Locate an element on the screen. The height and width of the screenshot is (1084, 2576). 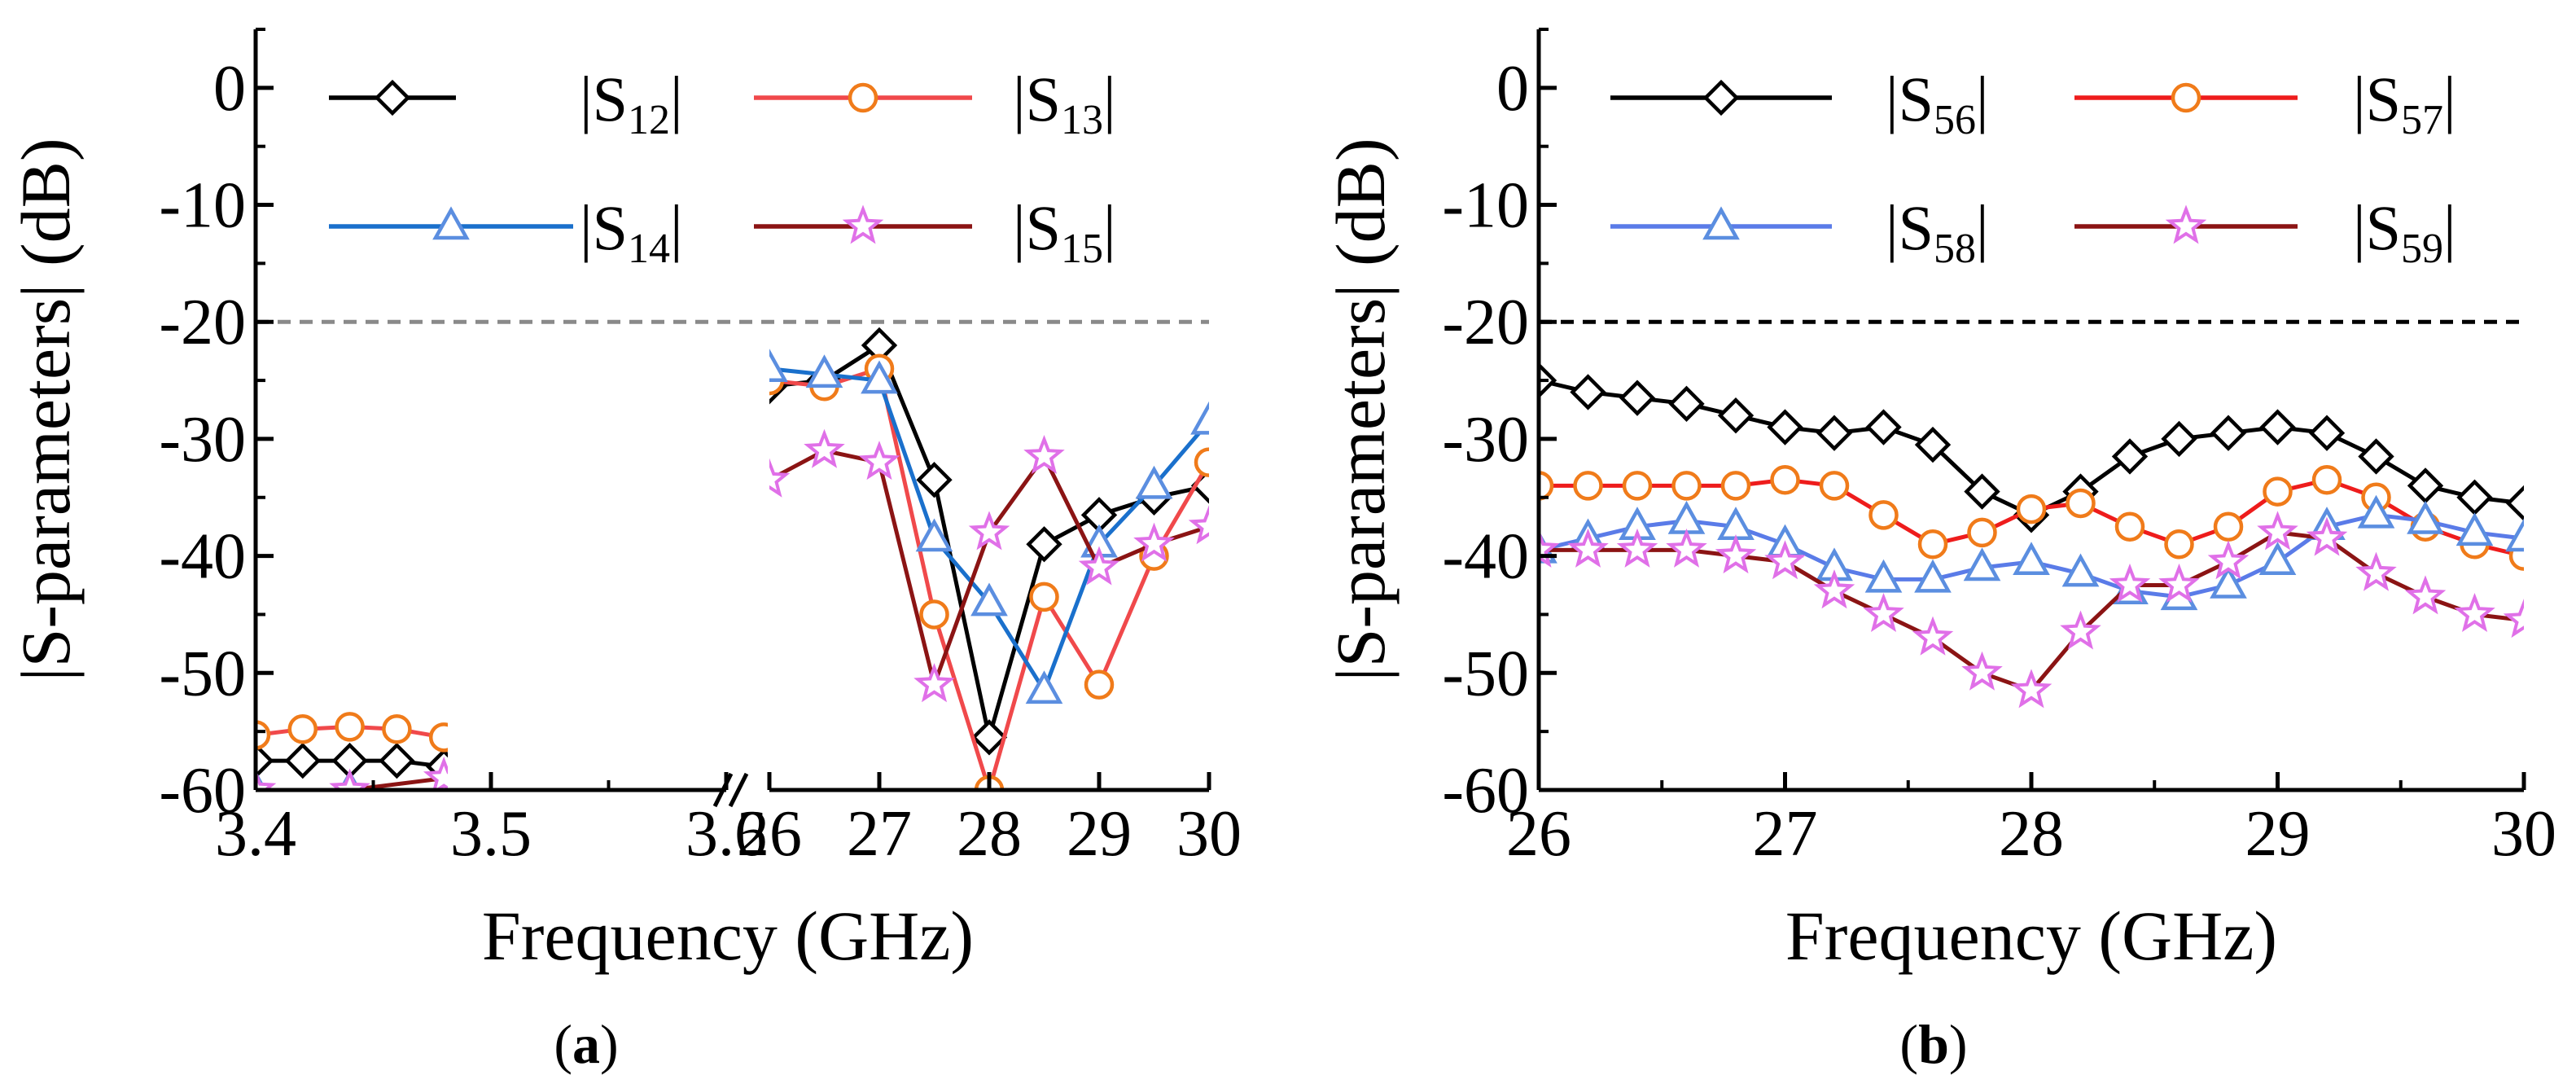
panel-a-legend-label: |S15| is located at coordinates (1064, 232).